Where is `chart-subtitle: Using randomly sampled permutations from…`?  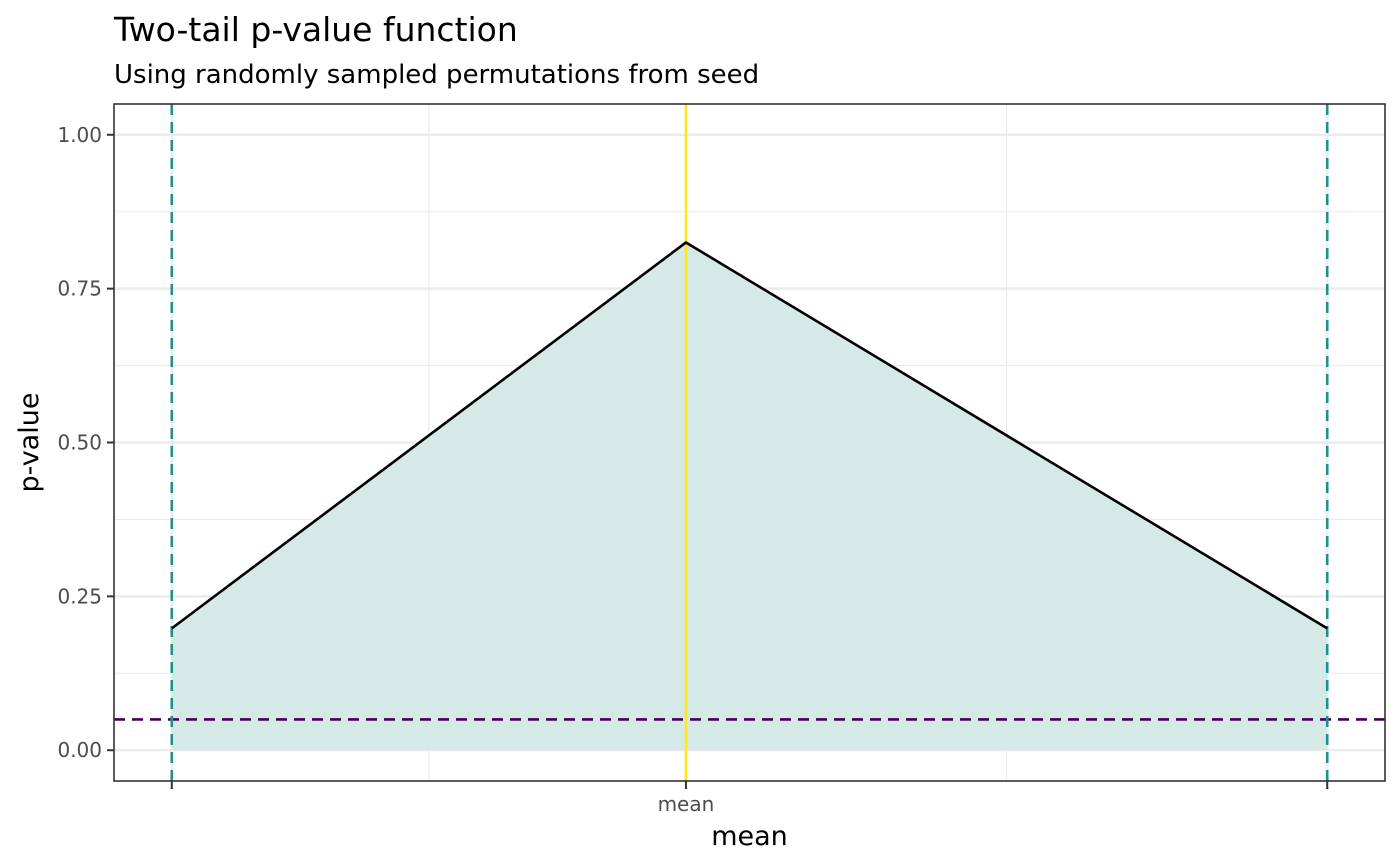
chart-subtitle: Using randomly sampled permutations from… is located at coordinates (436, 75).